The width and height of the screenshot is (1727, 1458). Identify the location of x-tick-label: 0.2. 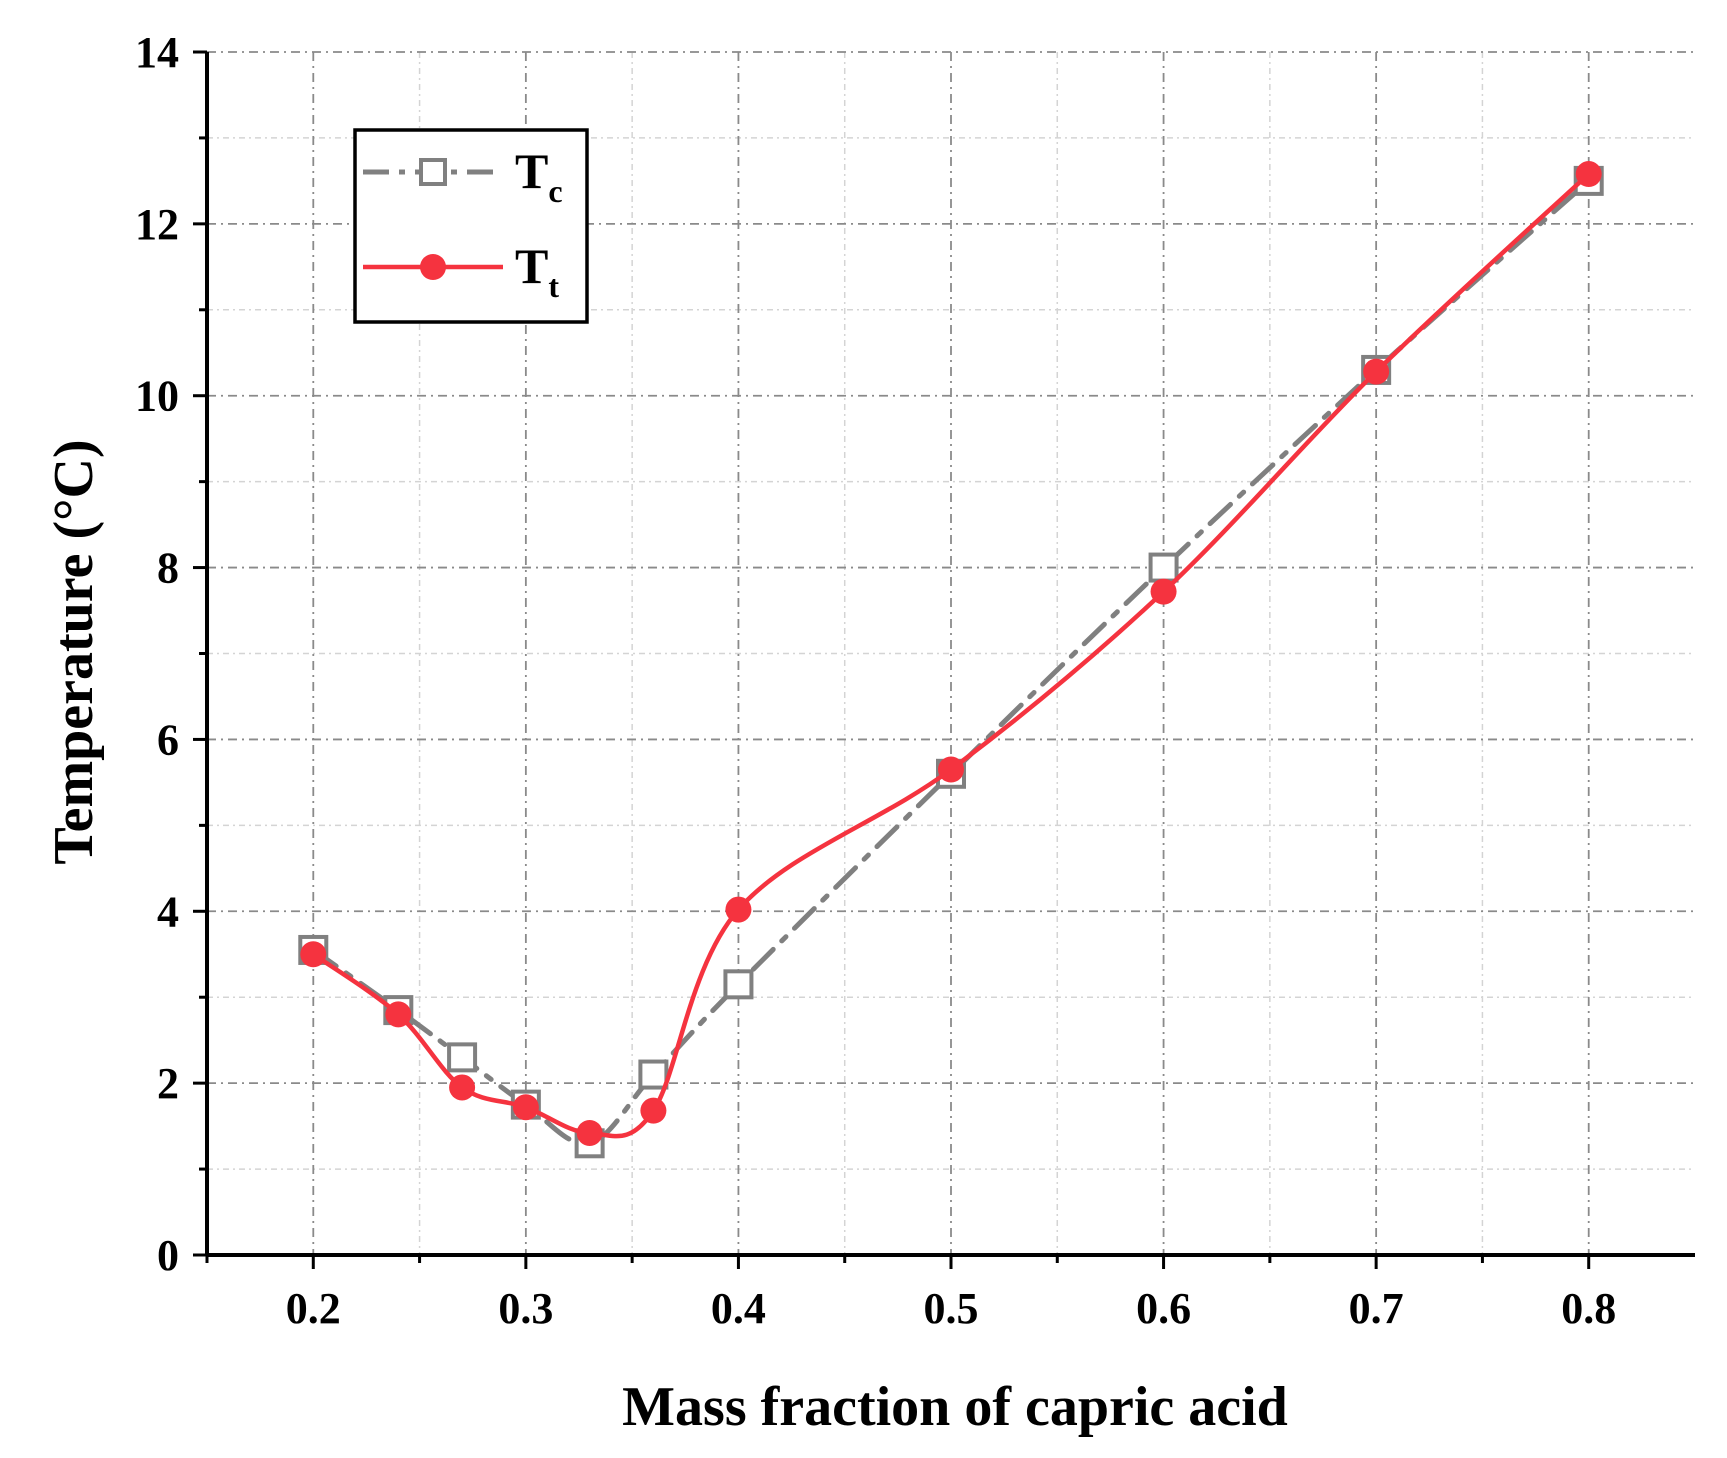
(313, 1308).